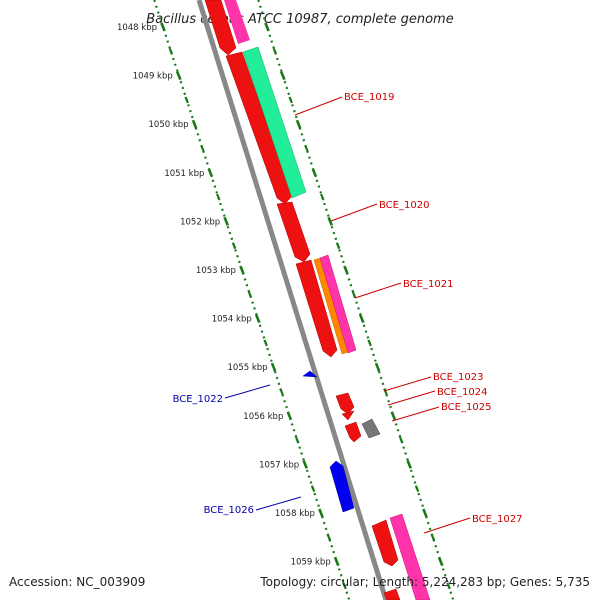 The width and height of the screenshot is (600, 600). What do you see at coordinates (229, 510) in the screenshot?
I see `gene-label-bce-1026: BCE_1026` at bounding box center [229, 510].